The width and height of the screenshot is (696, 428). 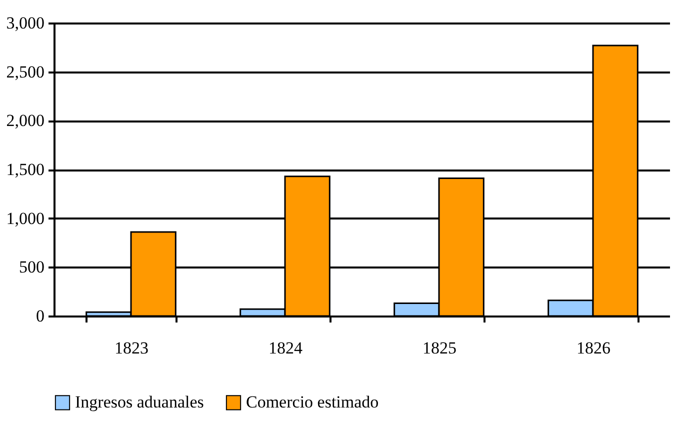 What do you see at coordinates (139, 402) in the screenshot?
I see `legend-label: Ingresos aduanales` at bounding box center [139, 402].